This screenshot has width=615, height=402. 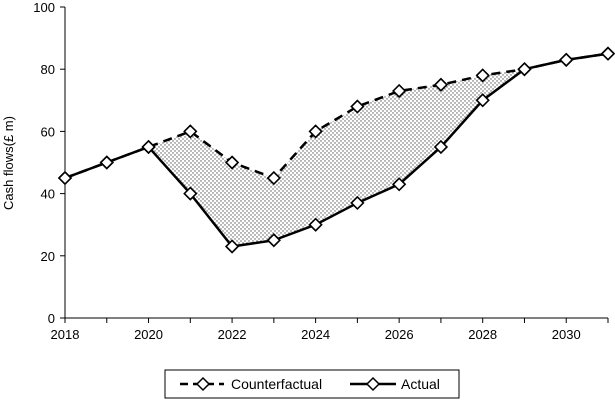 I want to click on y-tick-label: 40, so click(x=48, y=194).